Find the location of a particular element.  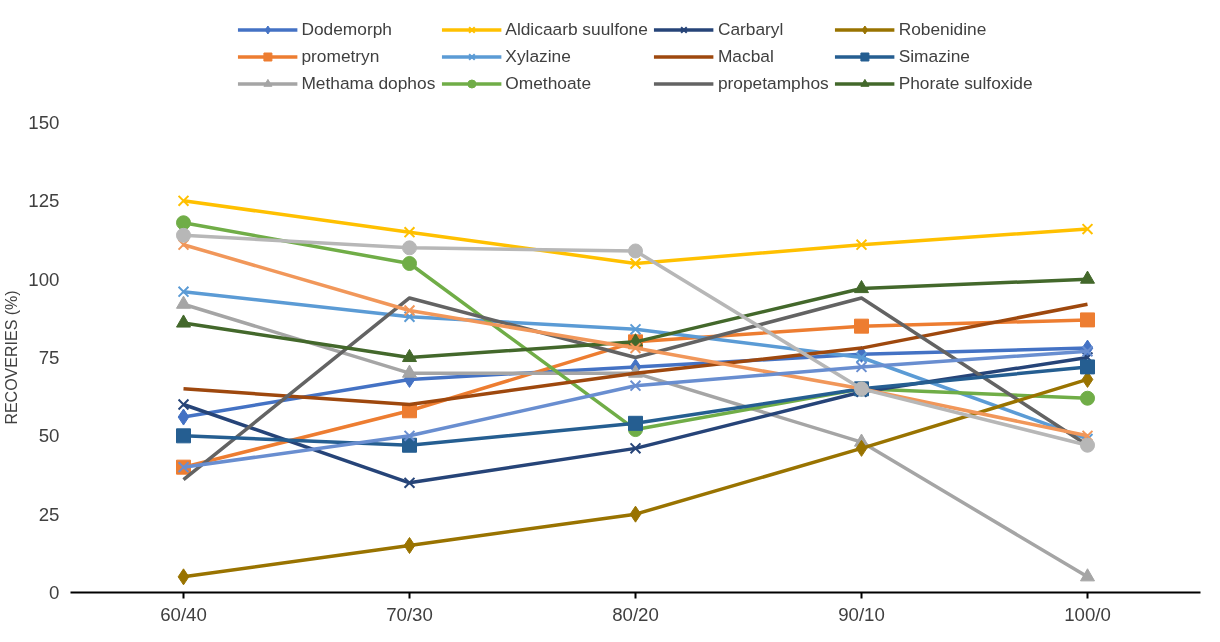

legend-label: Aldicaarb suulfone is located at coordinates (576, 29).